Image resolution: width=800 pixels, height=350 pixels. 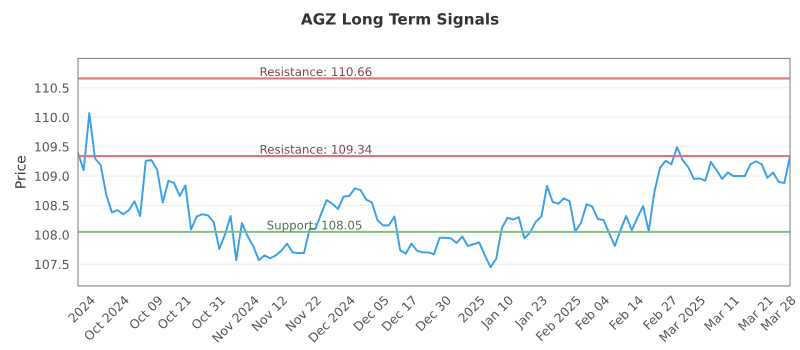 I want to click on y-tick-label: 109.5, so click(x=52, y=147).